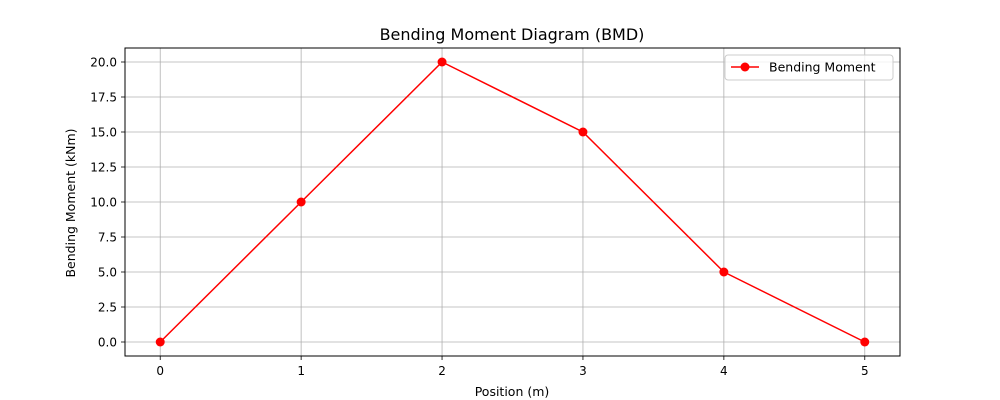 This screenshot has width=1000, height=400. I want to click on x-tick-label: 5, so click(865, 371).